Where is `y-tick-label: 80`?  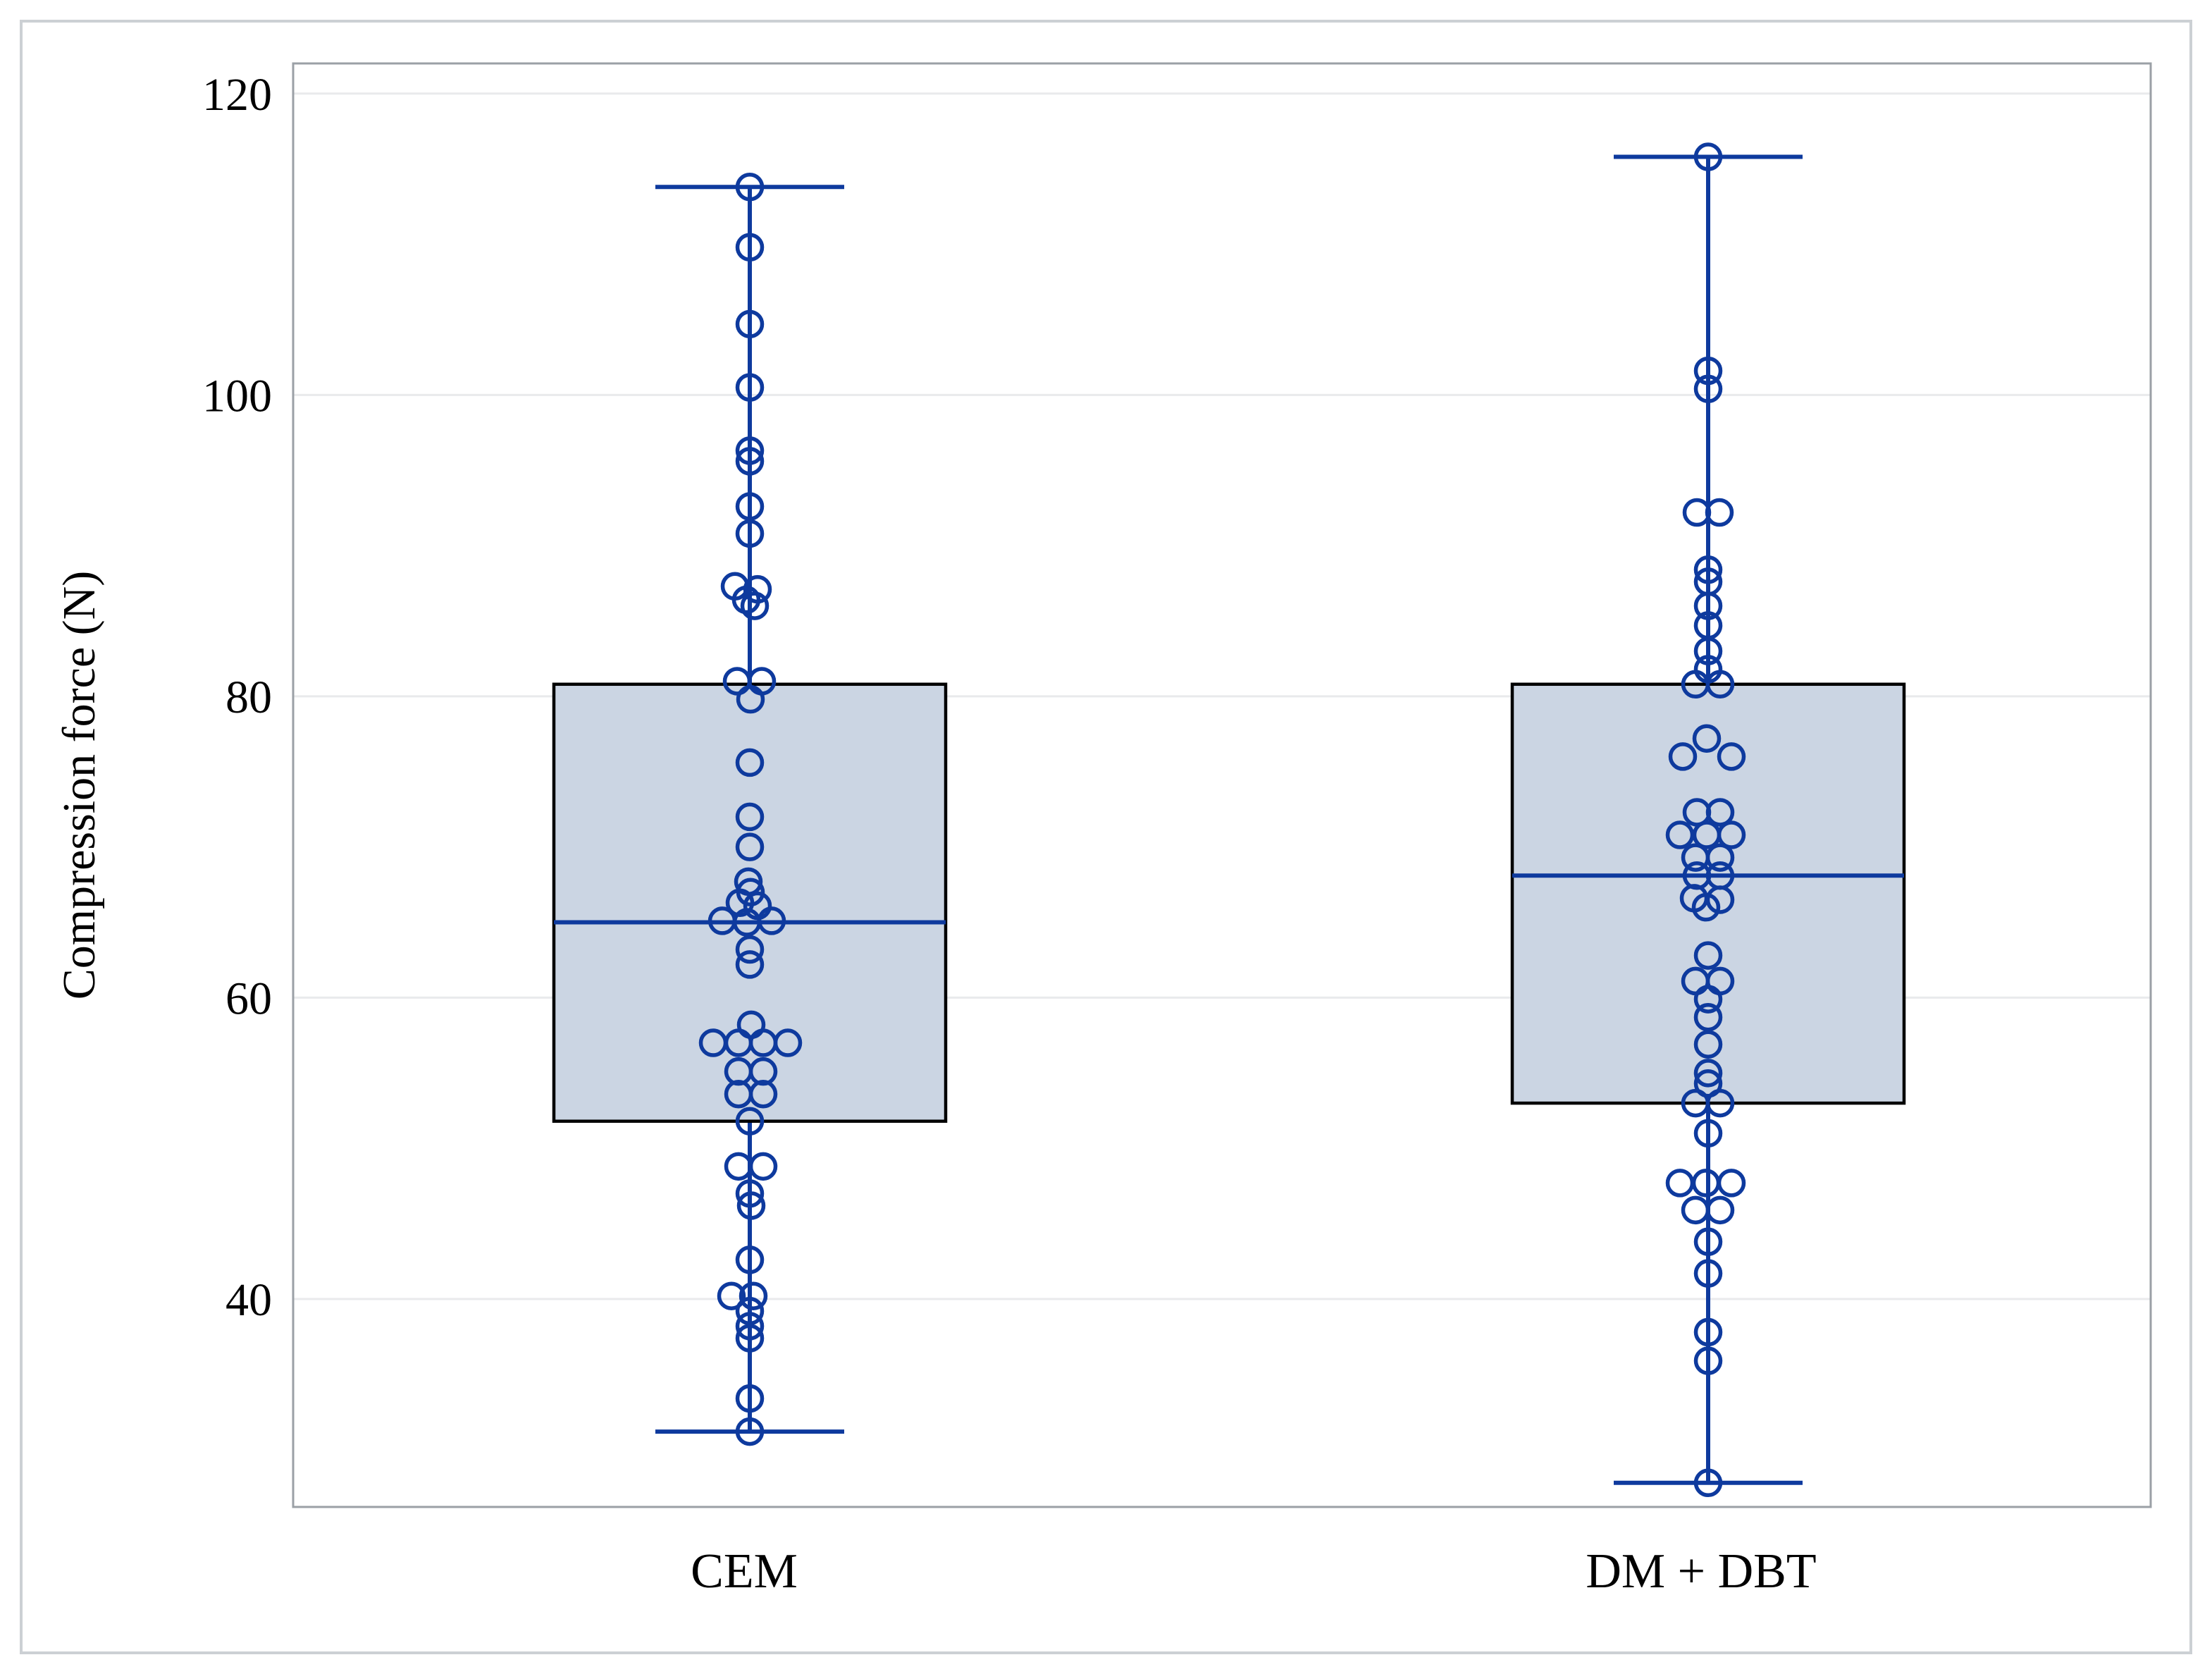 y-tick-label: 80 is located at coordinates (248, 698).